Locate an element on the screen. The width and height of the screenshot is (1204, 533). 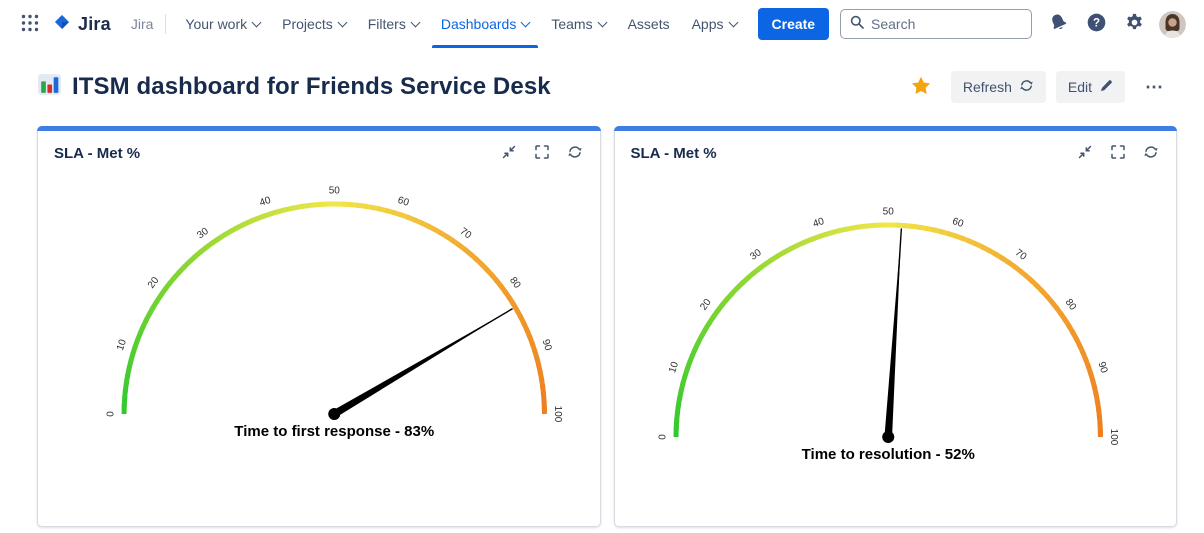
svg-text: 100 is located at coordinates (1112, 437).